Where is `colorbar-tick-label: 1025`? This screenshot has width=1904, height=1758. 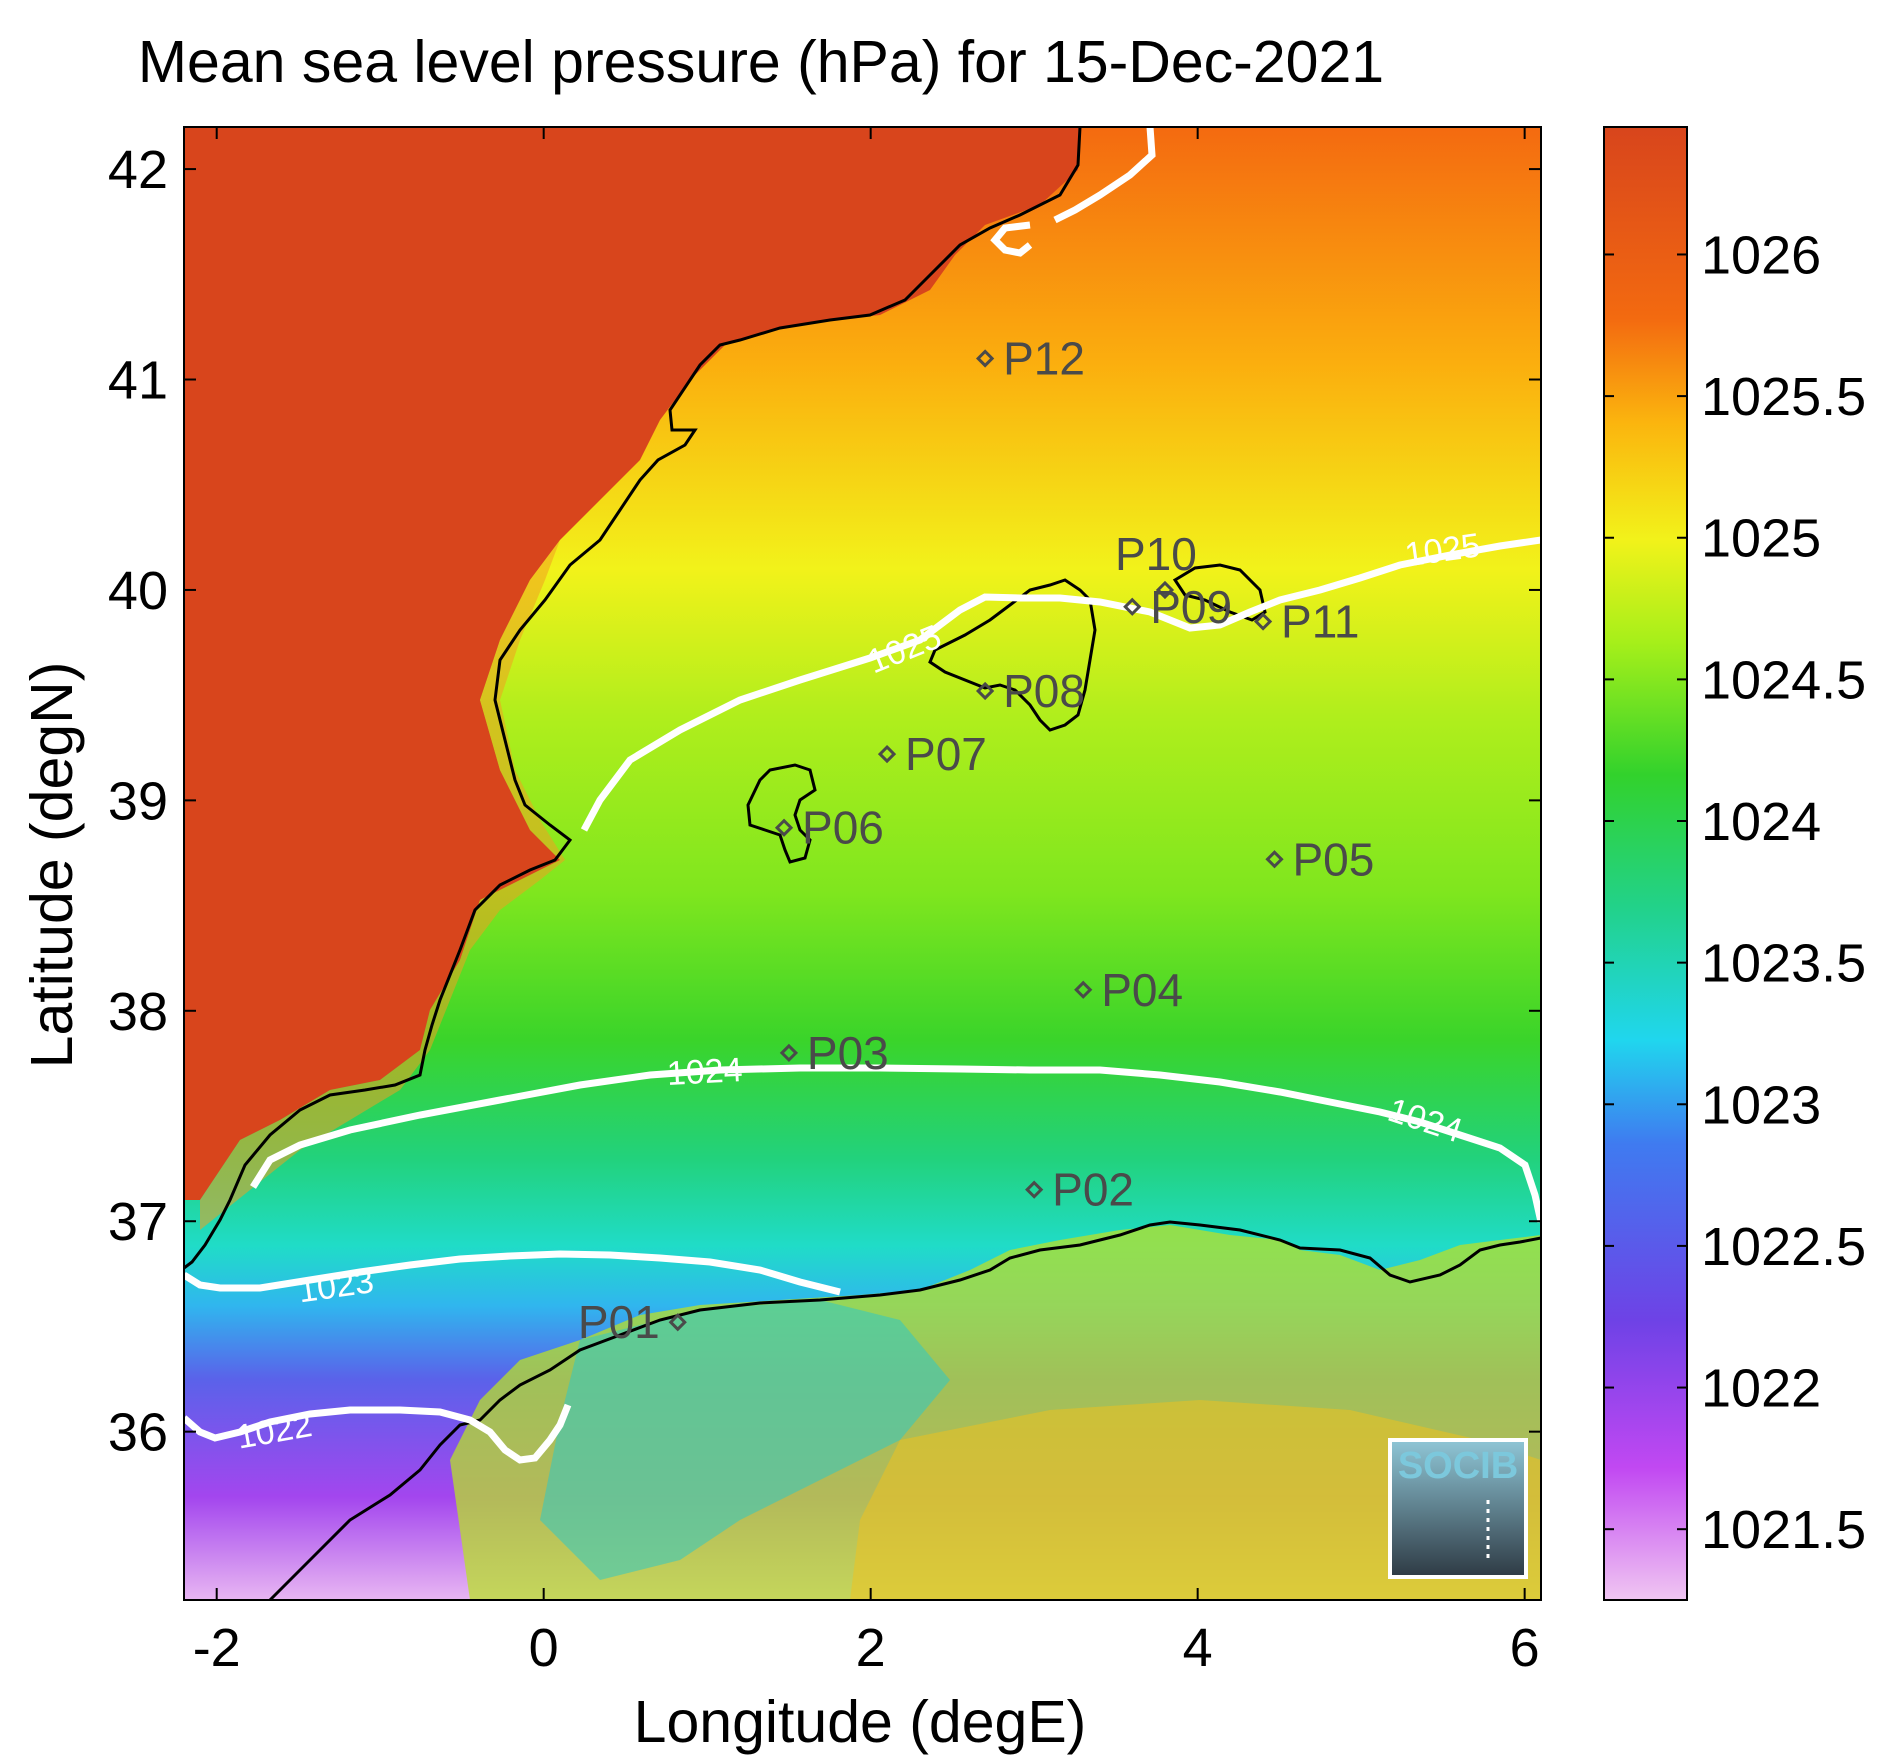
colorbar-tick-label: 1025 is located at coordinates (1761, 539).